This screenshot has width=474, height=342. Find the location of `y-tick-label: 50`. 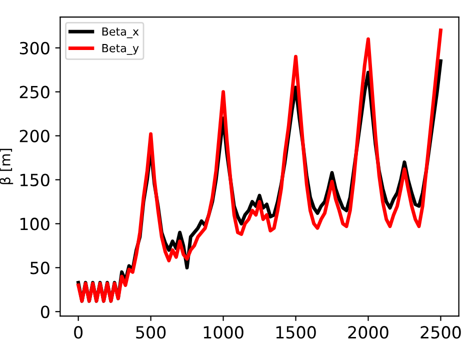

y-tick-label: 50 is located at coordinates (40, 268).